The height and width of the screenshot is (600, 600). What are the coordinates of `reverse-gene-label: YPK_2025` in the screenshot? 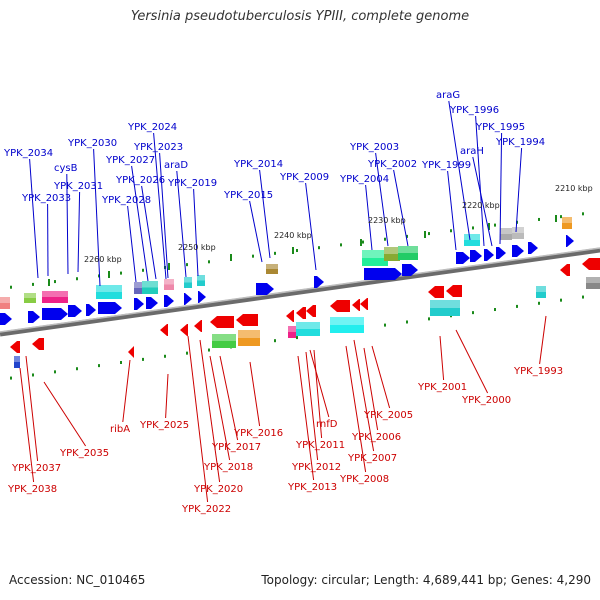 It's located at (164, 425).